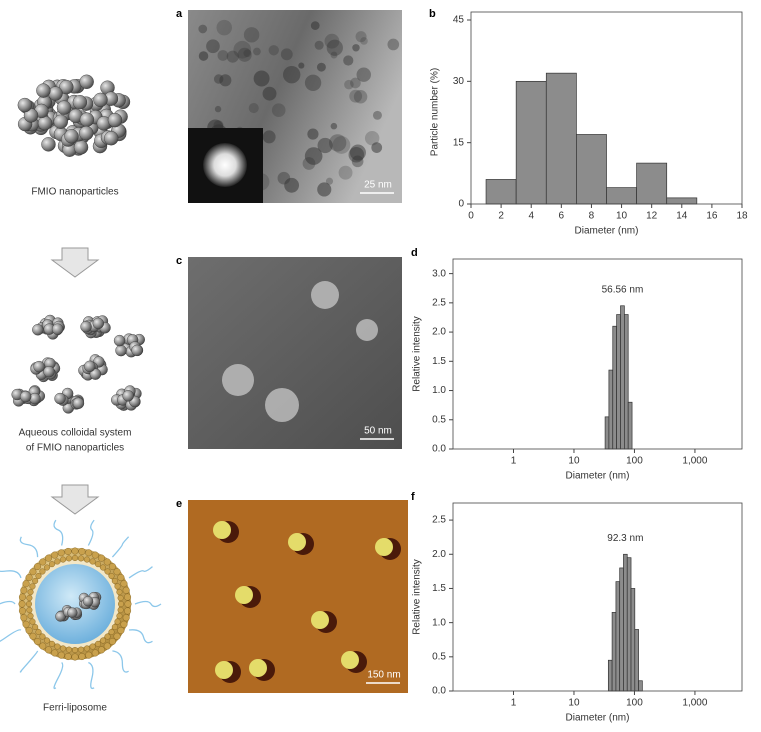 Image resolution: width=761 pixels, height=732 pixels. I want to click on caption: of FMIO nanoparticles, so click(75, 448).